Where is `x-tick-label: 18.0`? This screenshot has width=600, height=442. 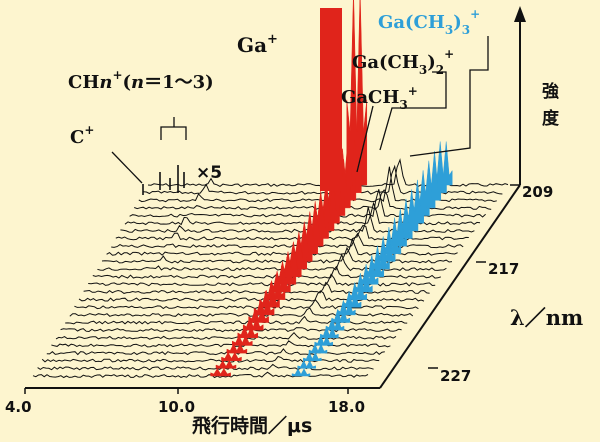 x-tick-label: 18.0 is located at coordinates (346, 407).